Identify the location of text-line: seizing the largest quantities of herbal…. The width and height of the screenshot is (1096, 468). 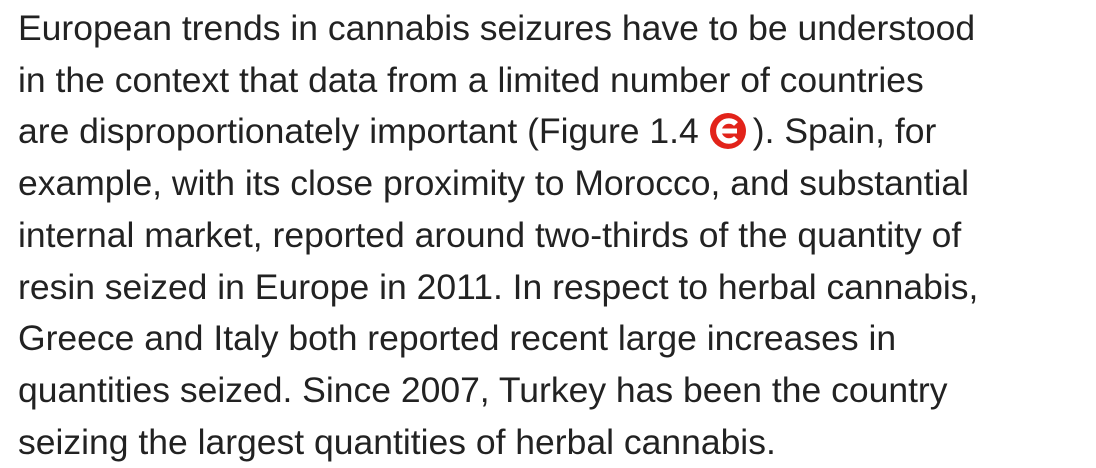
(397, 441).